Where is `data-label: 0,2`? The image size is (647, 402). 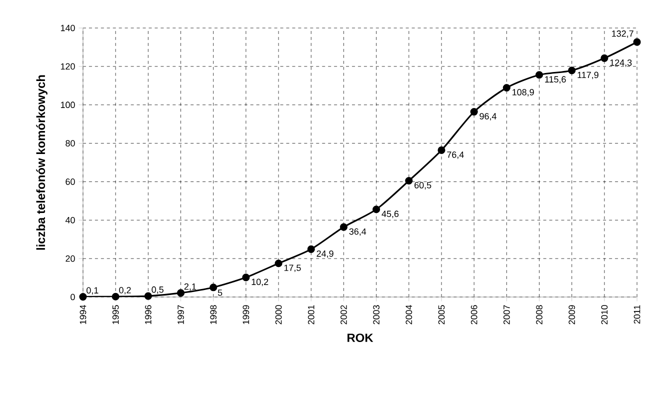
data-label: 0,2 is located at coordinates (125, 290).